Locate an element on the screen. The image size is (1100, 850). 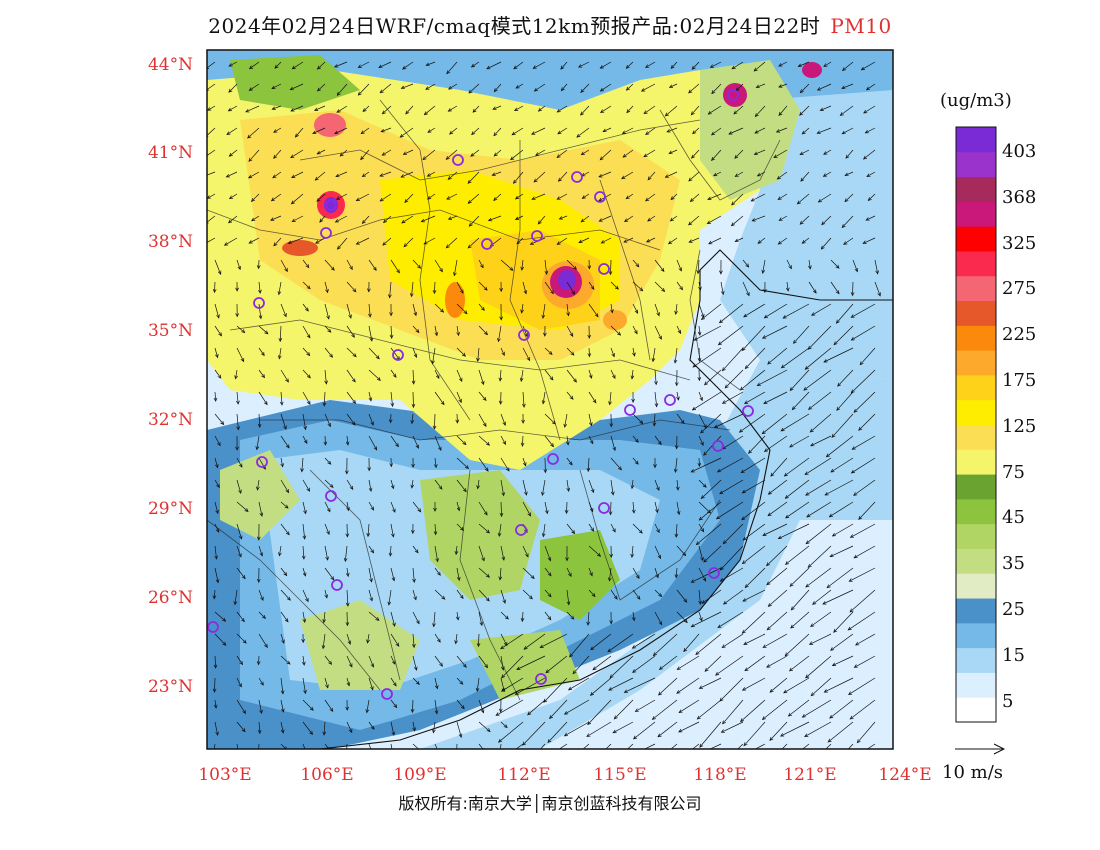
city-marker is located at coordinates (630, 410).